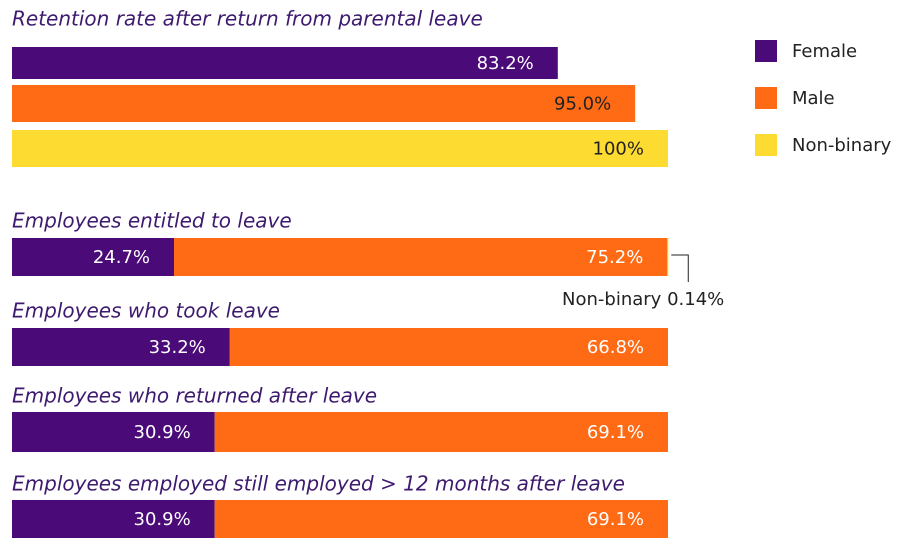 The image size is (915, 539). What do you see at coordinates (152, 221) in the screenshot?
I see `chart-title: Employees entitled to leave` at bounding box center [152, 221].